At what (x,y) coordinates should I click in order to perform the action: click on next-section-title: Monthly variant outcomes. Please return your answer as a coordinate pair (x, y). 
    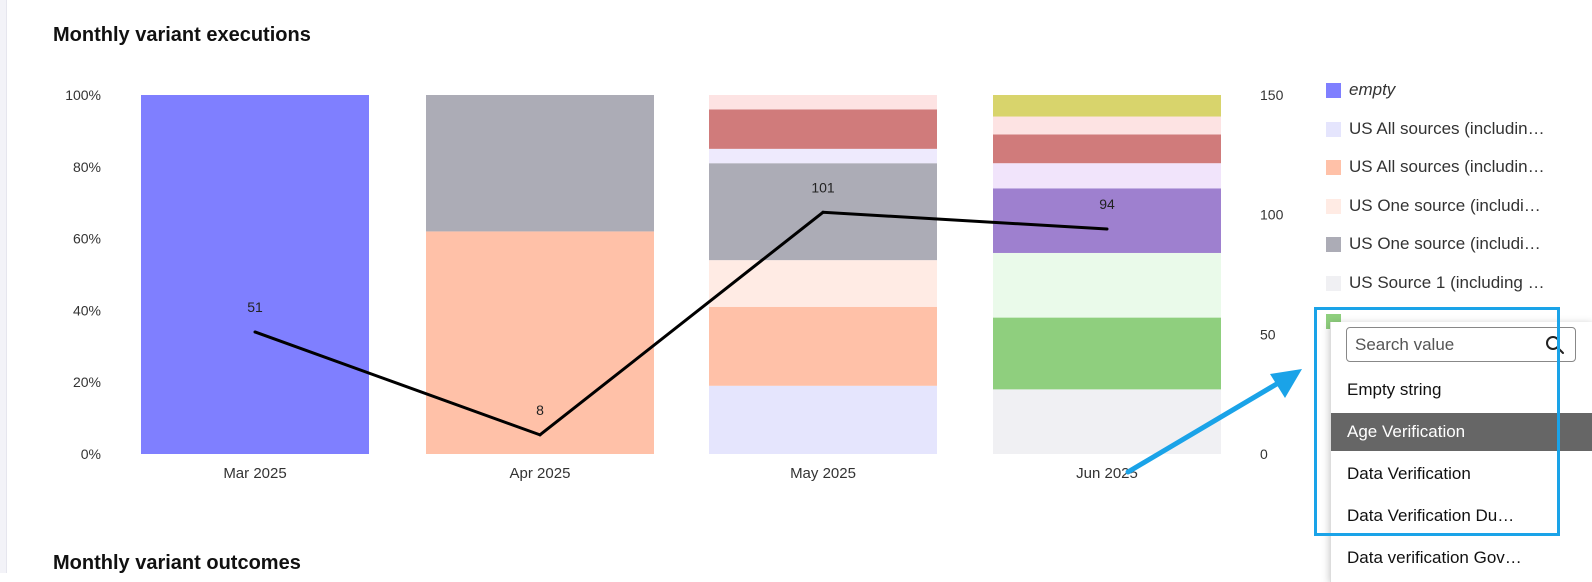
    Looking at the image, I should click on (177, 563).